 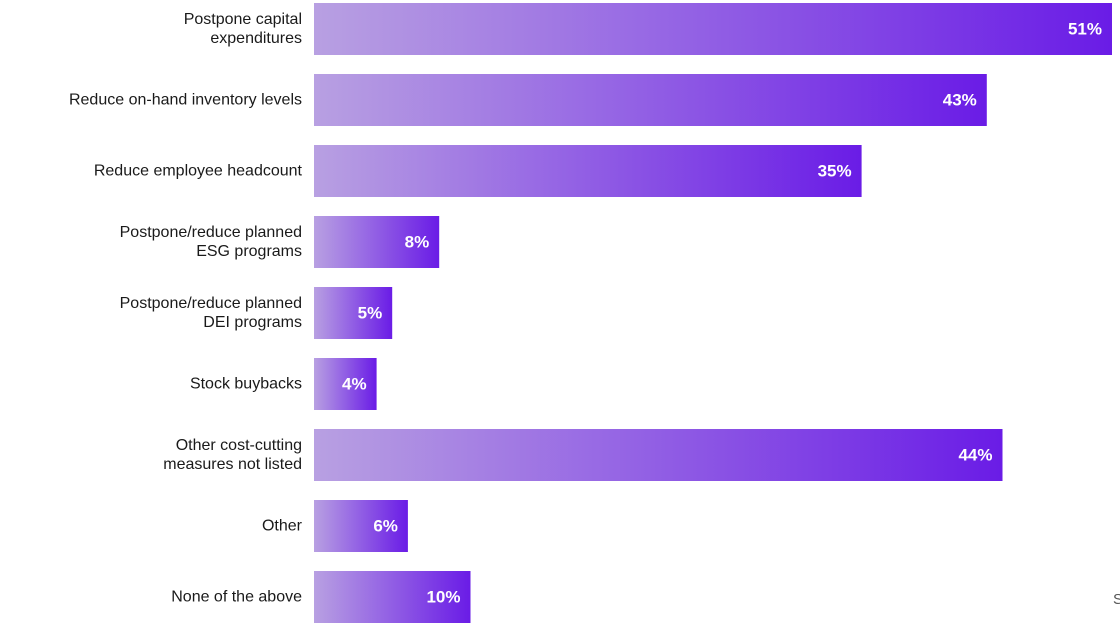 I want to click on bar-value-label: 35%, so click(x=835, y=171).